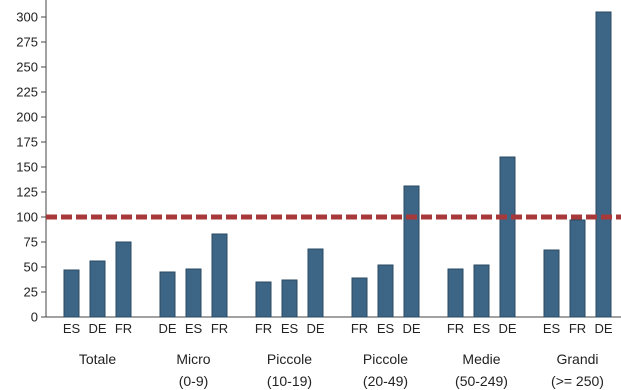 The height and width of the screenshot is (390, 621). What do you see at coordinates (31, 242) in the screenshot?
I see `y-tick-label: 75` at bounding box center [31, 242].